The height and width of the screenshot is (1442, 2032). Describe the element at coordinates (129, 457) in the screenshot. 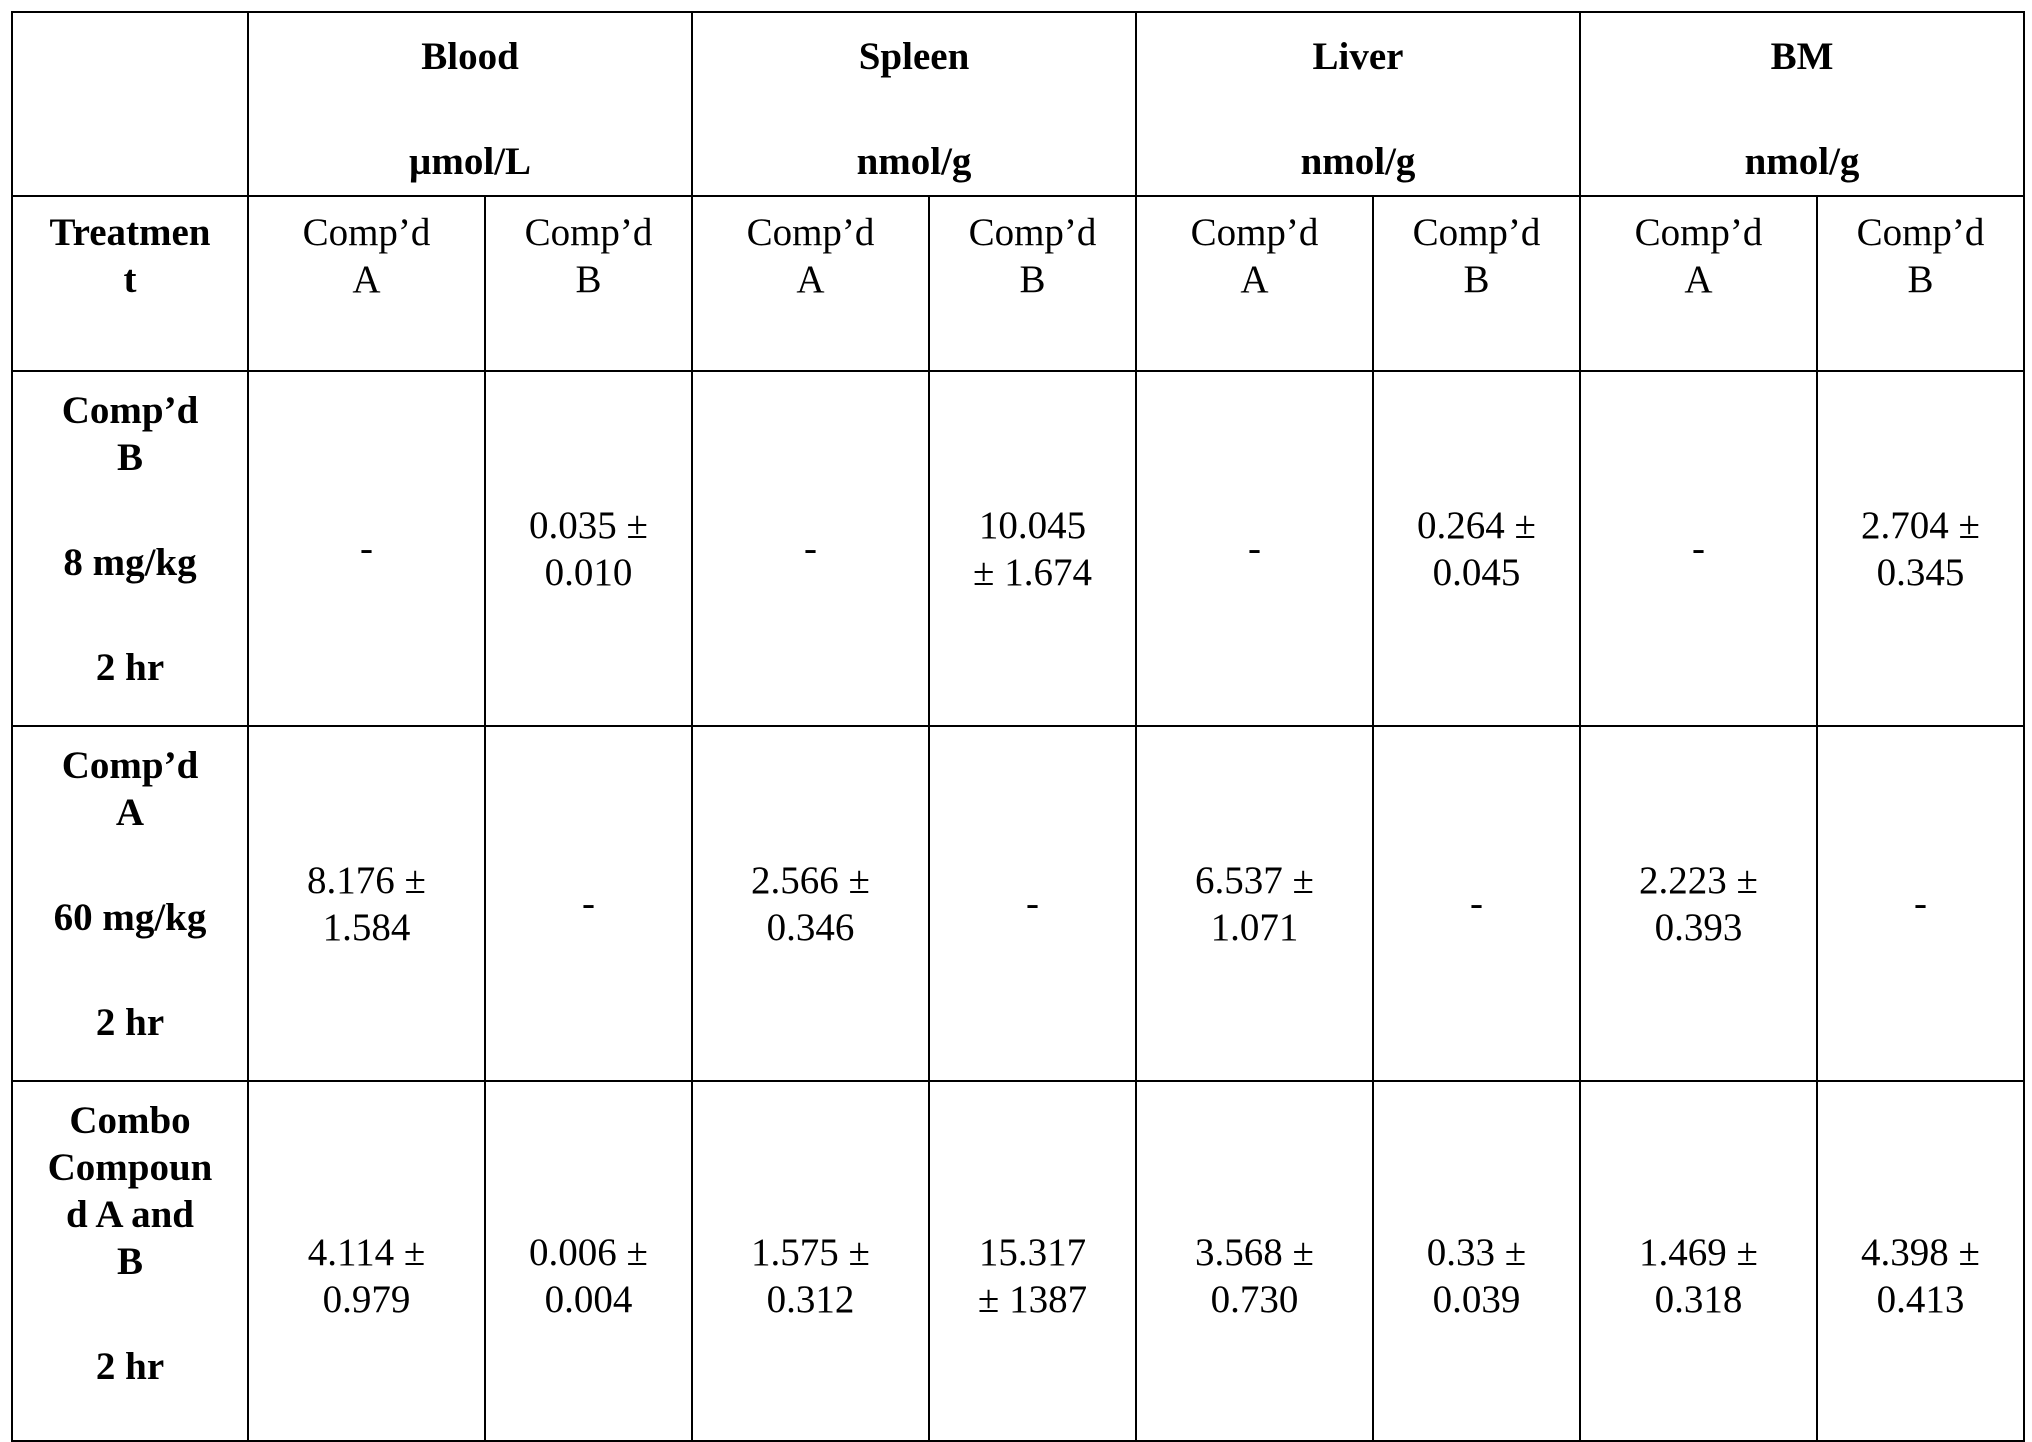

I see `treatment-line: B` at that location.